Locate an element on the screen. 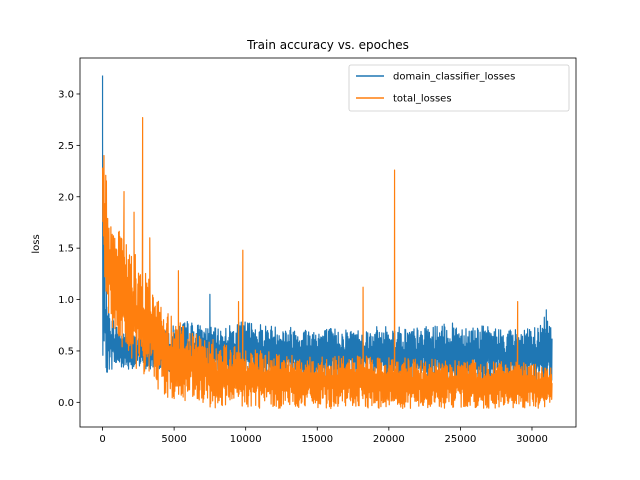 This screenshot has width=640, height=480. legend: domain_classifier_losses total_losses is located at coordinates (459, 88).